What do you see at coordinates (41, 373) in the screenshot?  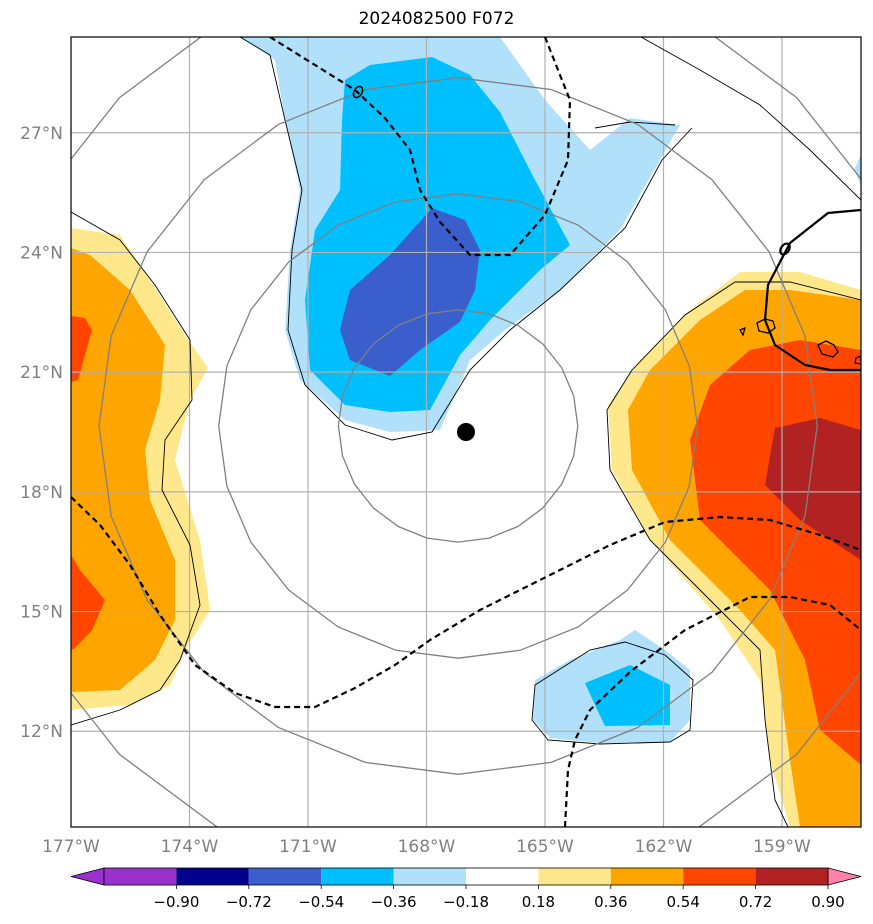 I see `lat-tick-label: 21°N` at bounding box center [41, 373].